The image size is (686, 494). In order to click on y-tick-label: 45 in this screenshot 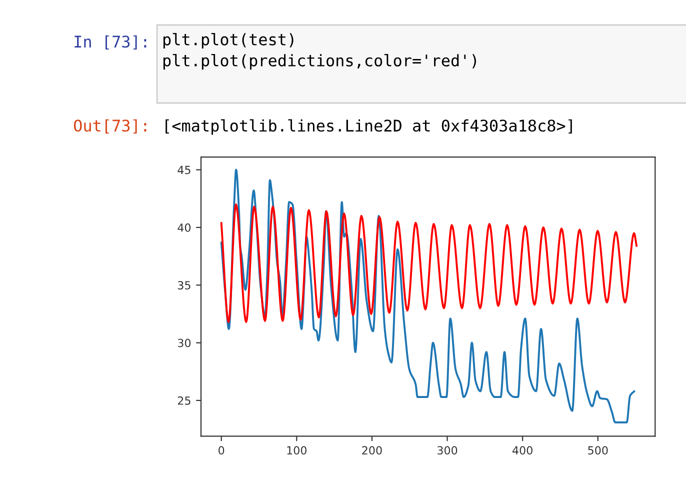, I will do `click(184, 170)`.